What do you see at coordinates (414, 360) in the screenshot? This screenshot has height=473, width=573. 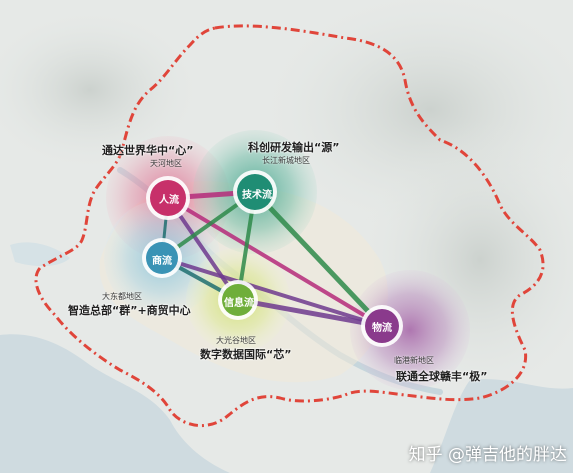 I see `area-name-logistics: 临港新地区` at bounding box center [414, 360].